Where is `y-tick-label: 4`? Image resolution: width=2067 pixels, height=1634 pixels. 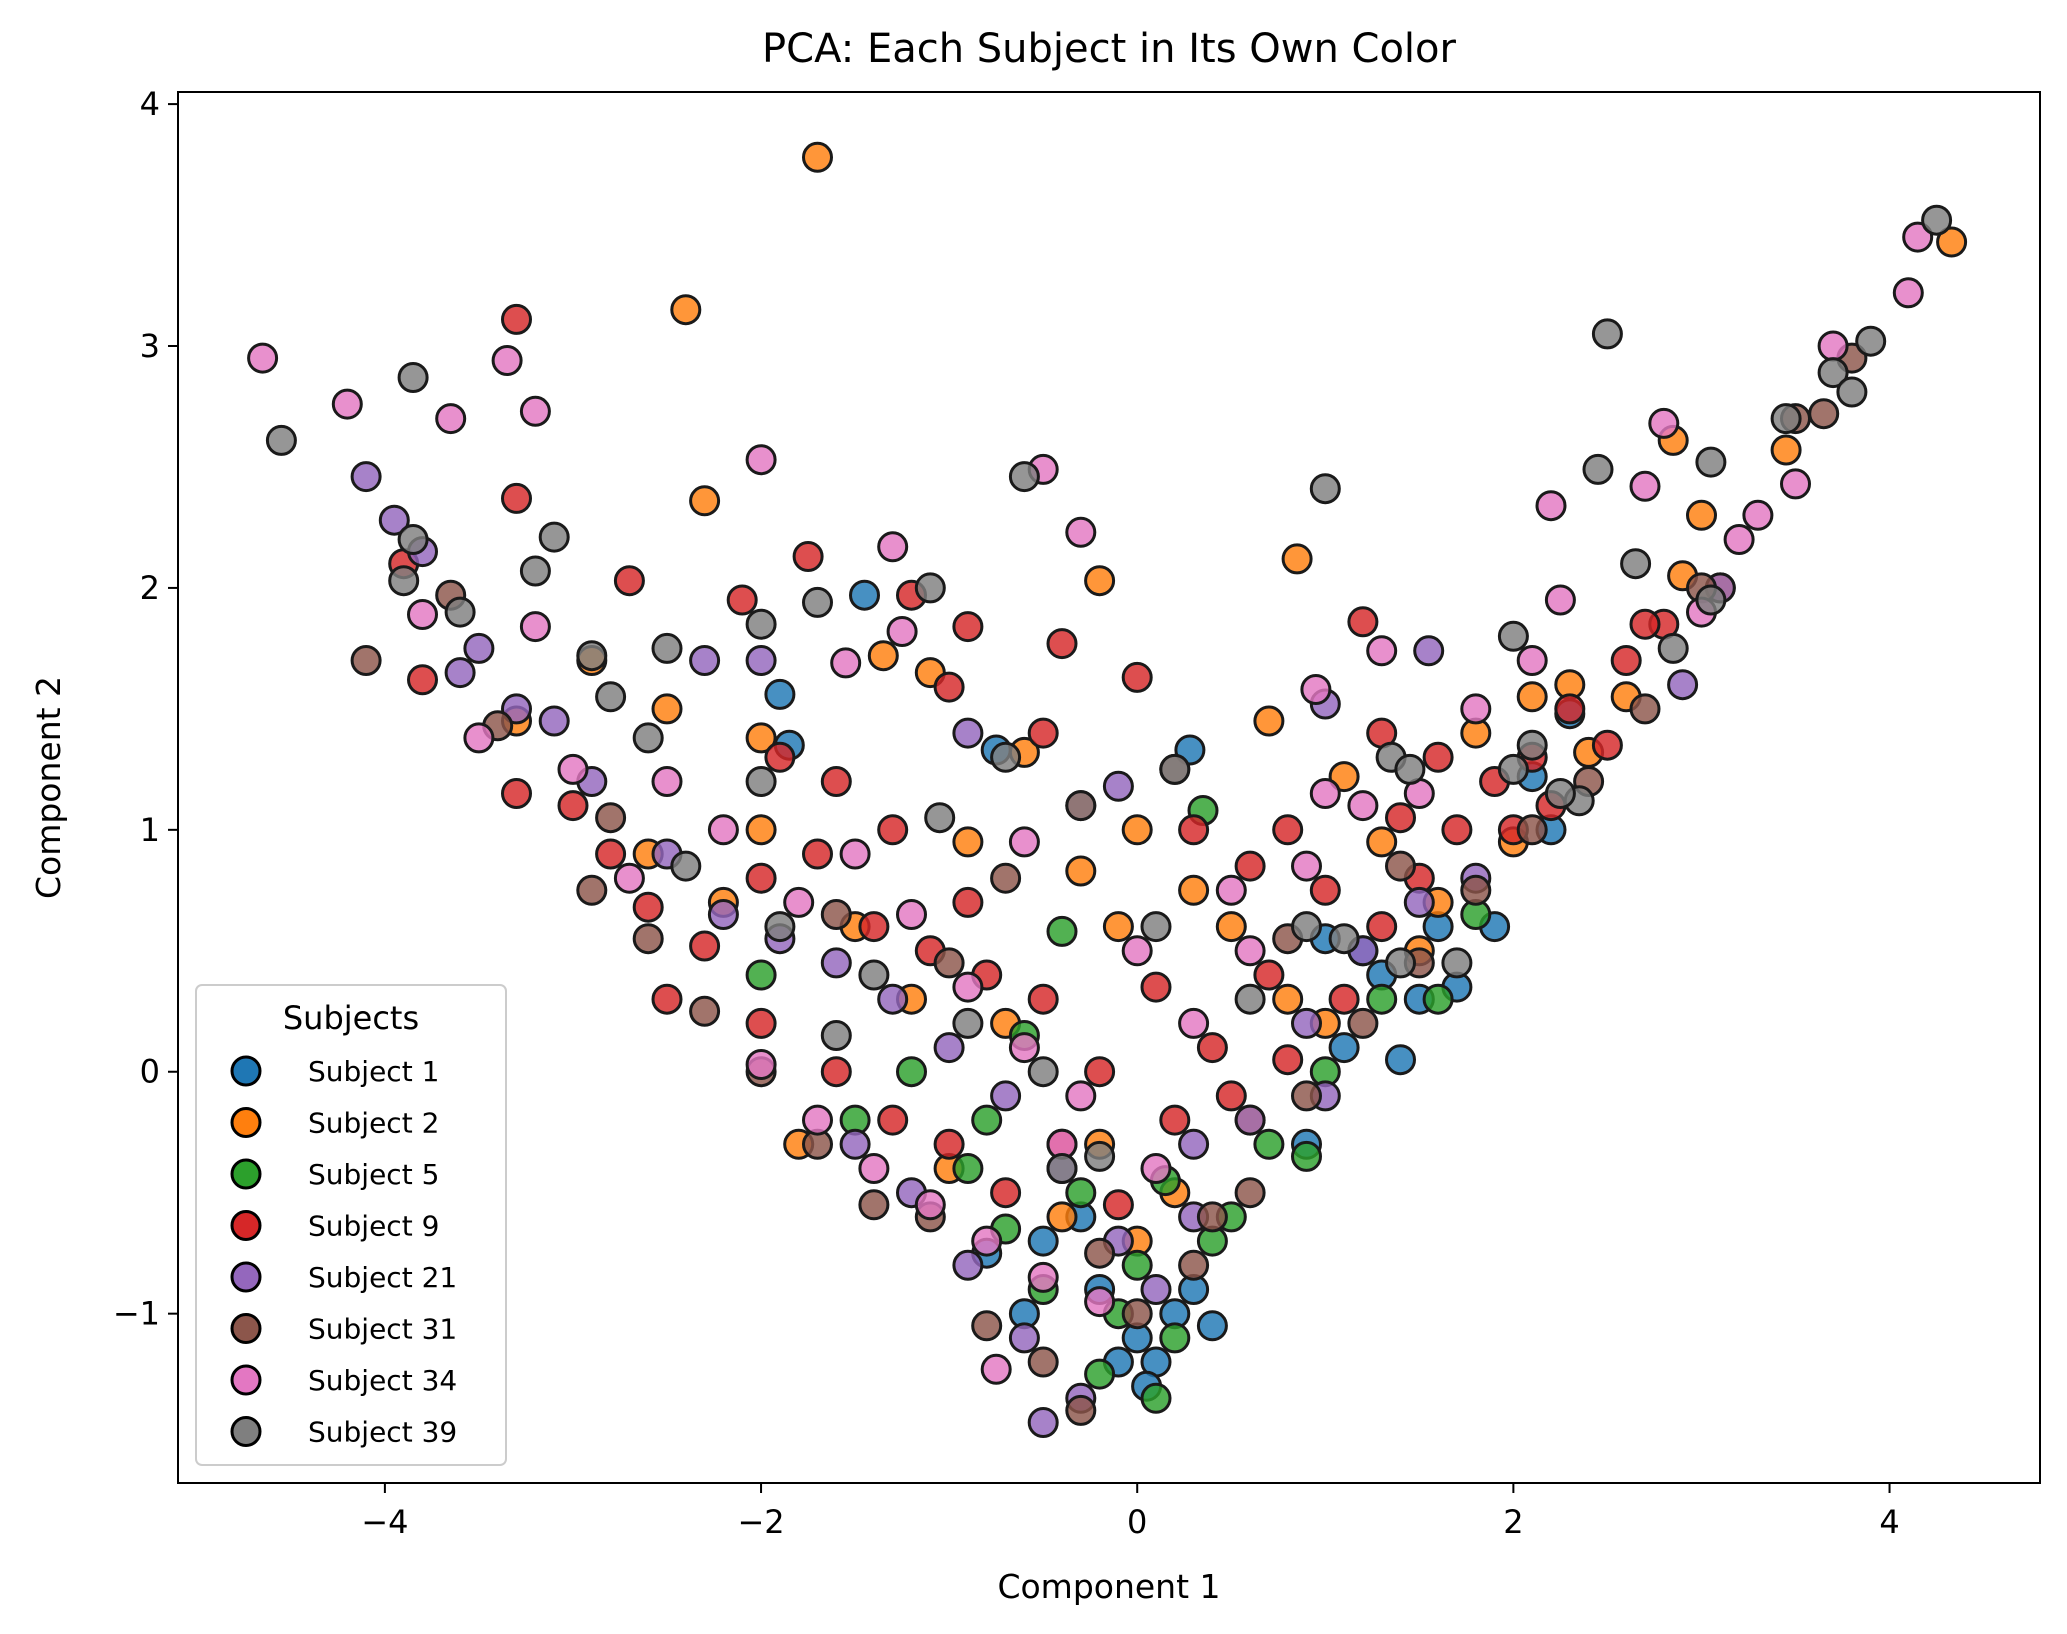 y-tick-label: 4 is located at coordinates (150, 104).